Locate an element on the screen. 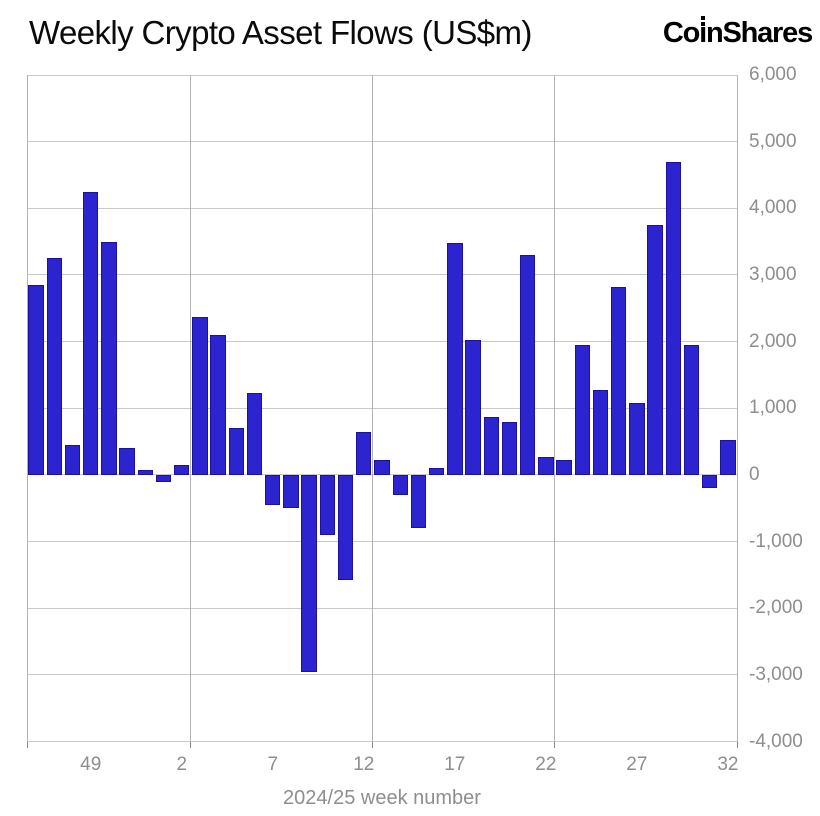 The width and height of the screenshot is (820, 816). chart-title: Weekly Crypto Asset Flows (US$m) is located at coordinates (280, 32).